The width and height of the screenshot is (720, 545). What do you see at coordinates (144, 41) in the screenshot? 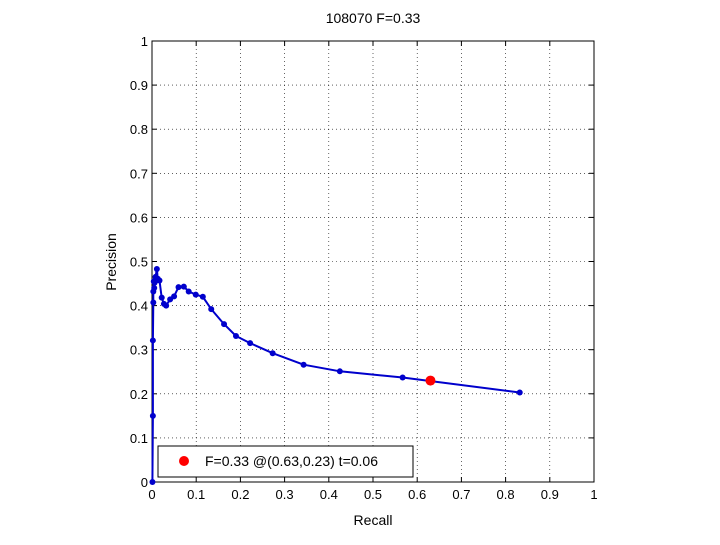
I see `y-tick-label: 1` at bounding box center [144, 41].